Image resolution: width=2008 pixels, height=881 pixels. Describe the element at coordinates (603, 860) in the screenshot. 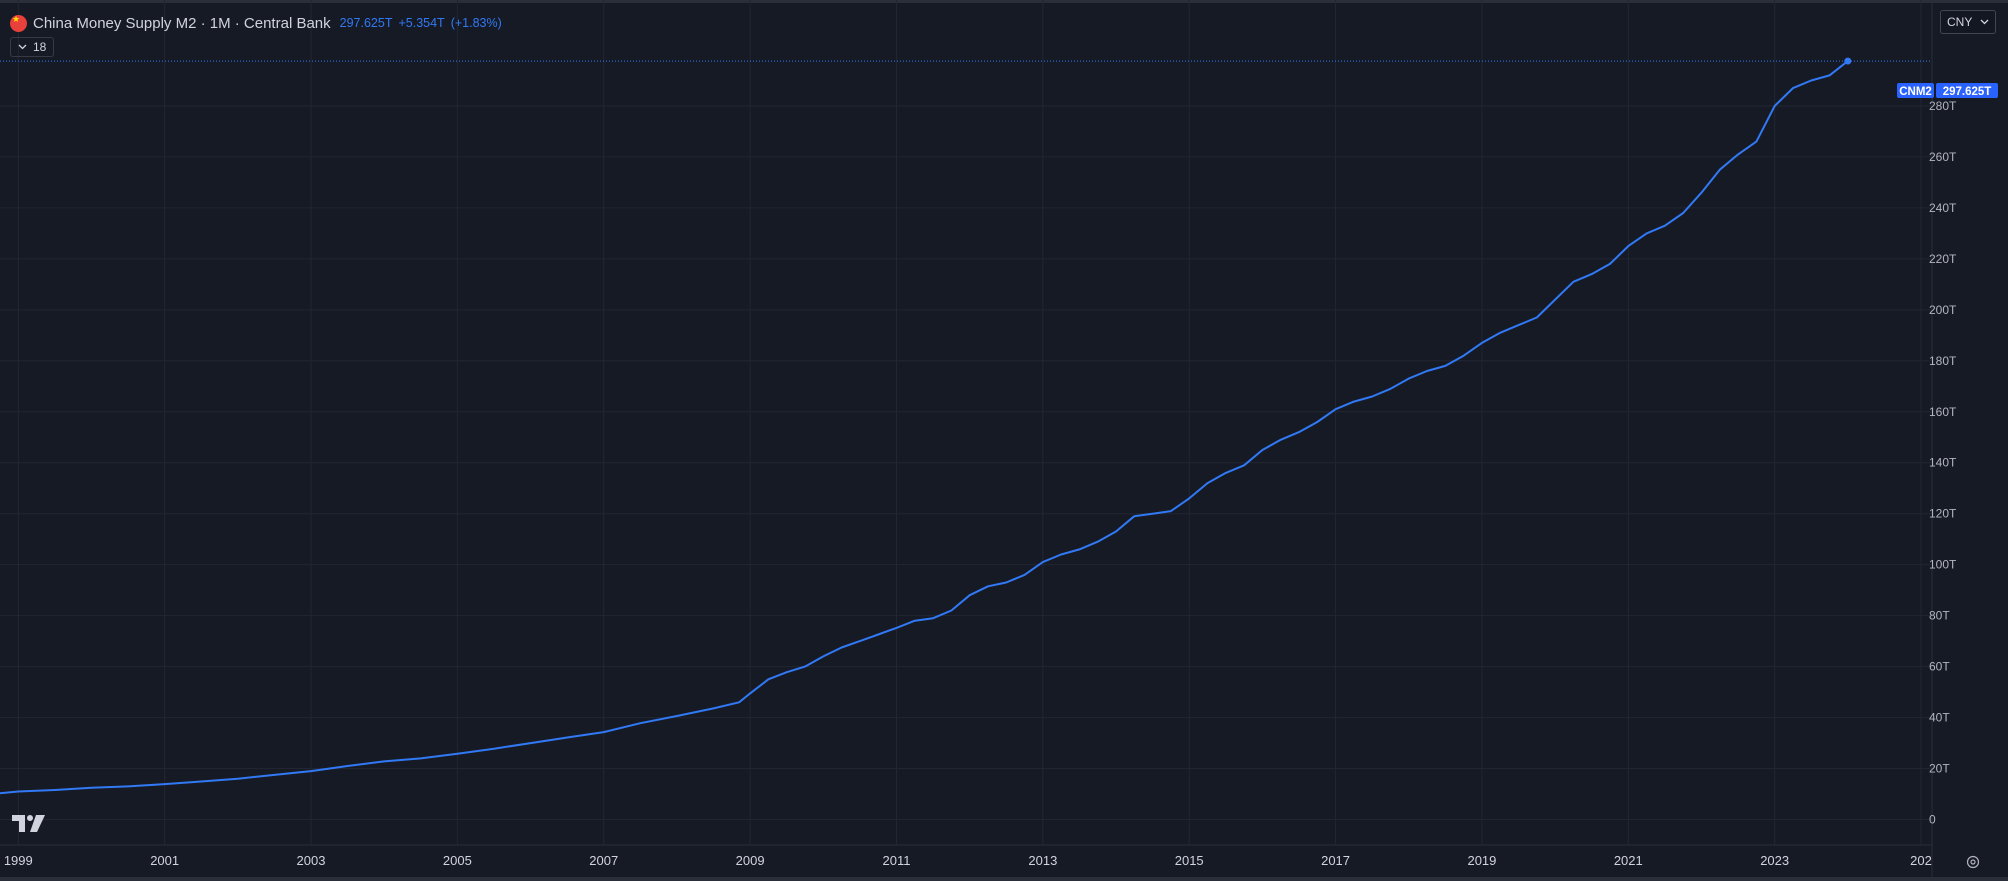

I see `x-tick-label: 2007` at that location.